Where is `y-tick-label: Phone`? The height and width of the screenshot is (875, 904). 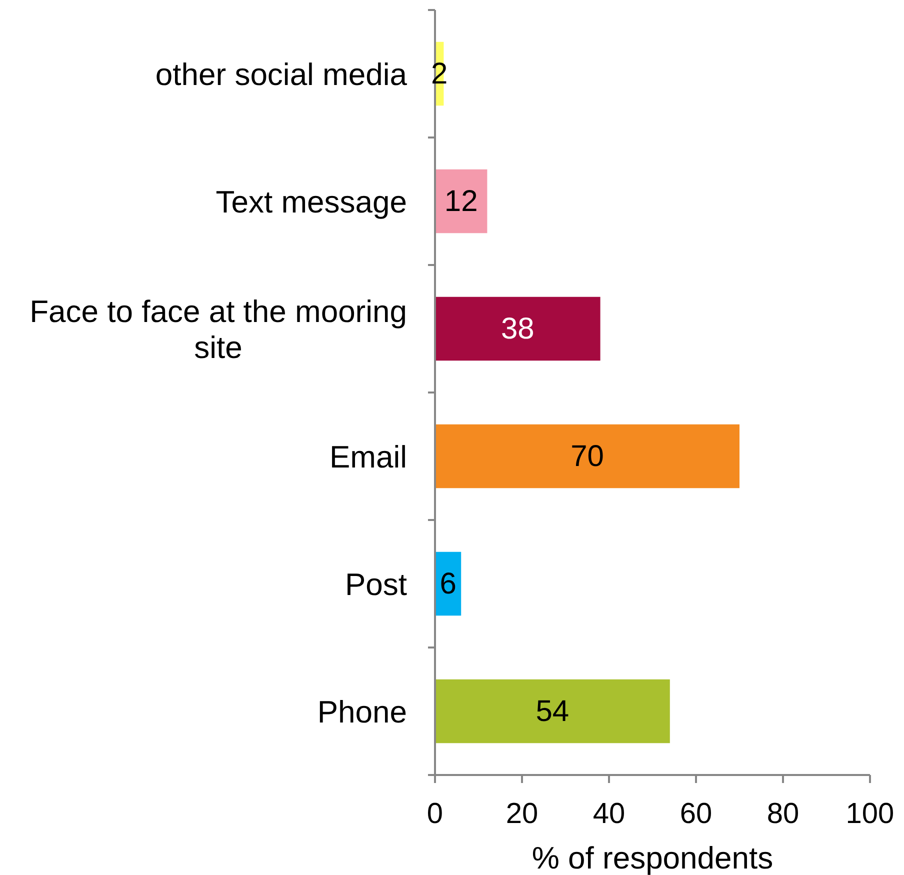
y-tick-label: Phone is located at coordinates (362, 711).